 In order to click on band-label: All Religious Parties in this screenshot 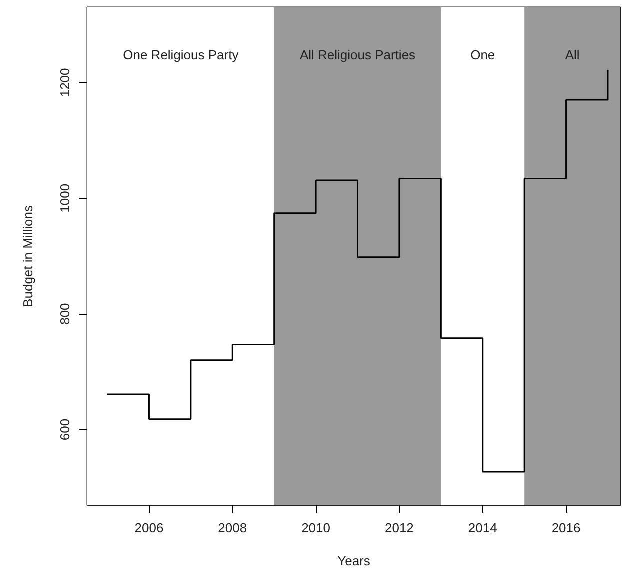, I will do `click(358, 54)`.